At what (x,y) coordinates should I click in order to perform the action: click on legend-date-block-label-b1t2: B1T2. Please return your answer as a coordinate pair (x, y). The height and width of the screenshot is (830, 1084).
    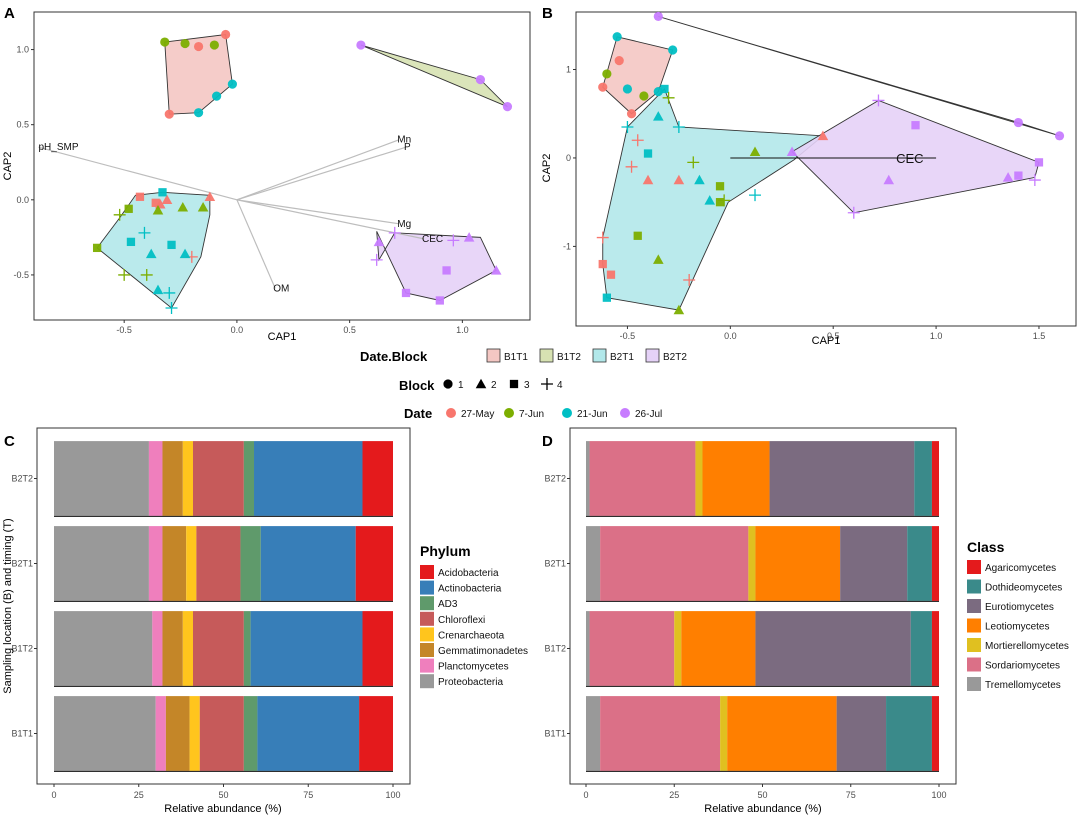
    Looking at the image, I should click on (569, 357).